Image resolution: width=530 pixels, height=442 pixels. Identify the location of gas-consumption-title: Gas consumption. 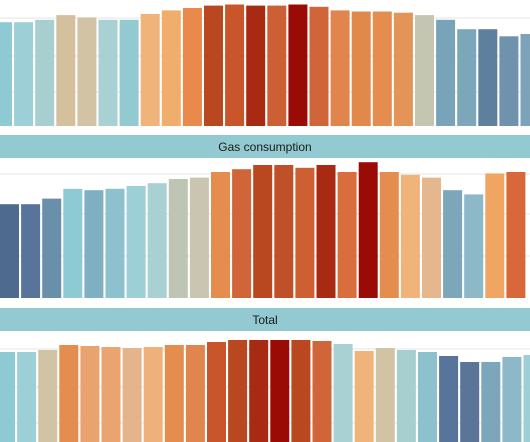
(265, 146).